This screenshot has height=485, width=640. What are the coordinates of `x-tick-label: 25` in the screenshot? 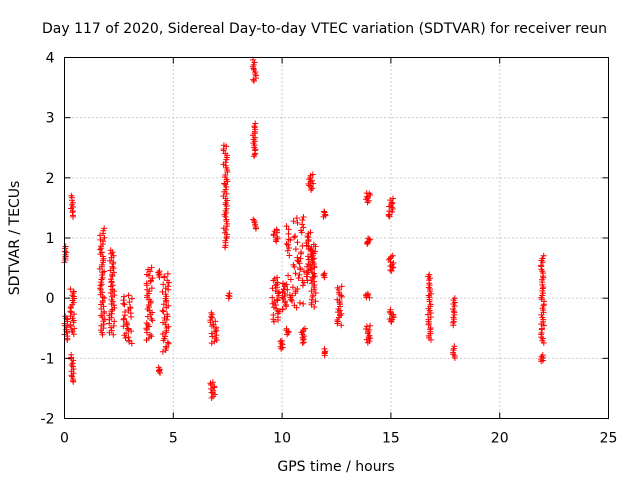 It's located at (609, 439).